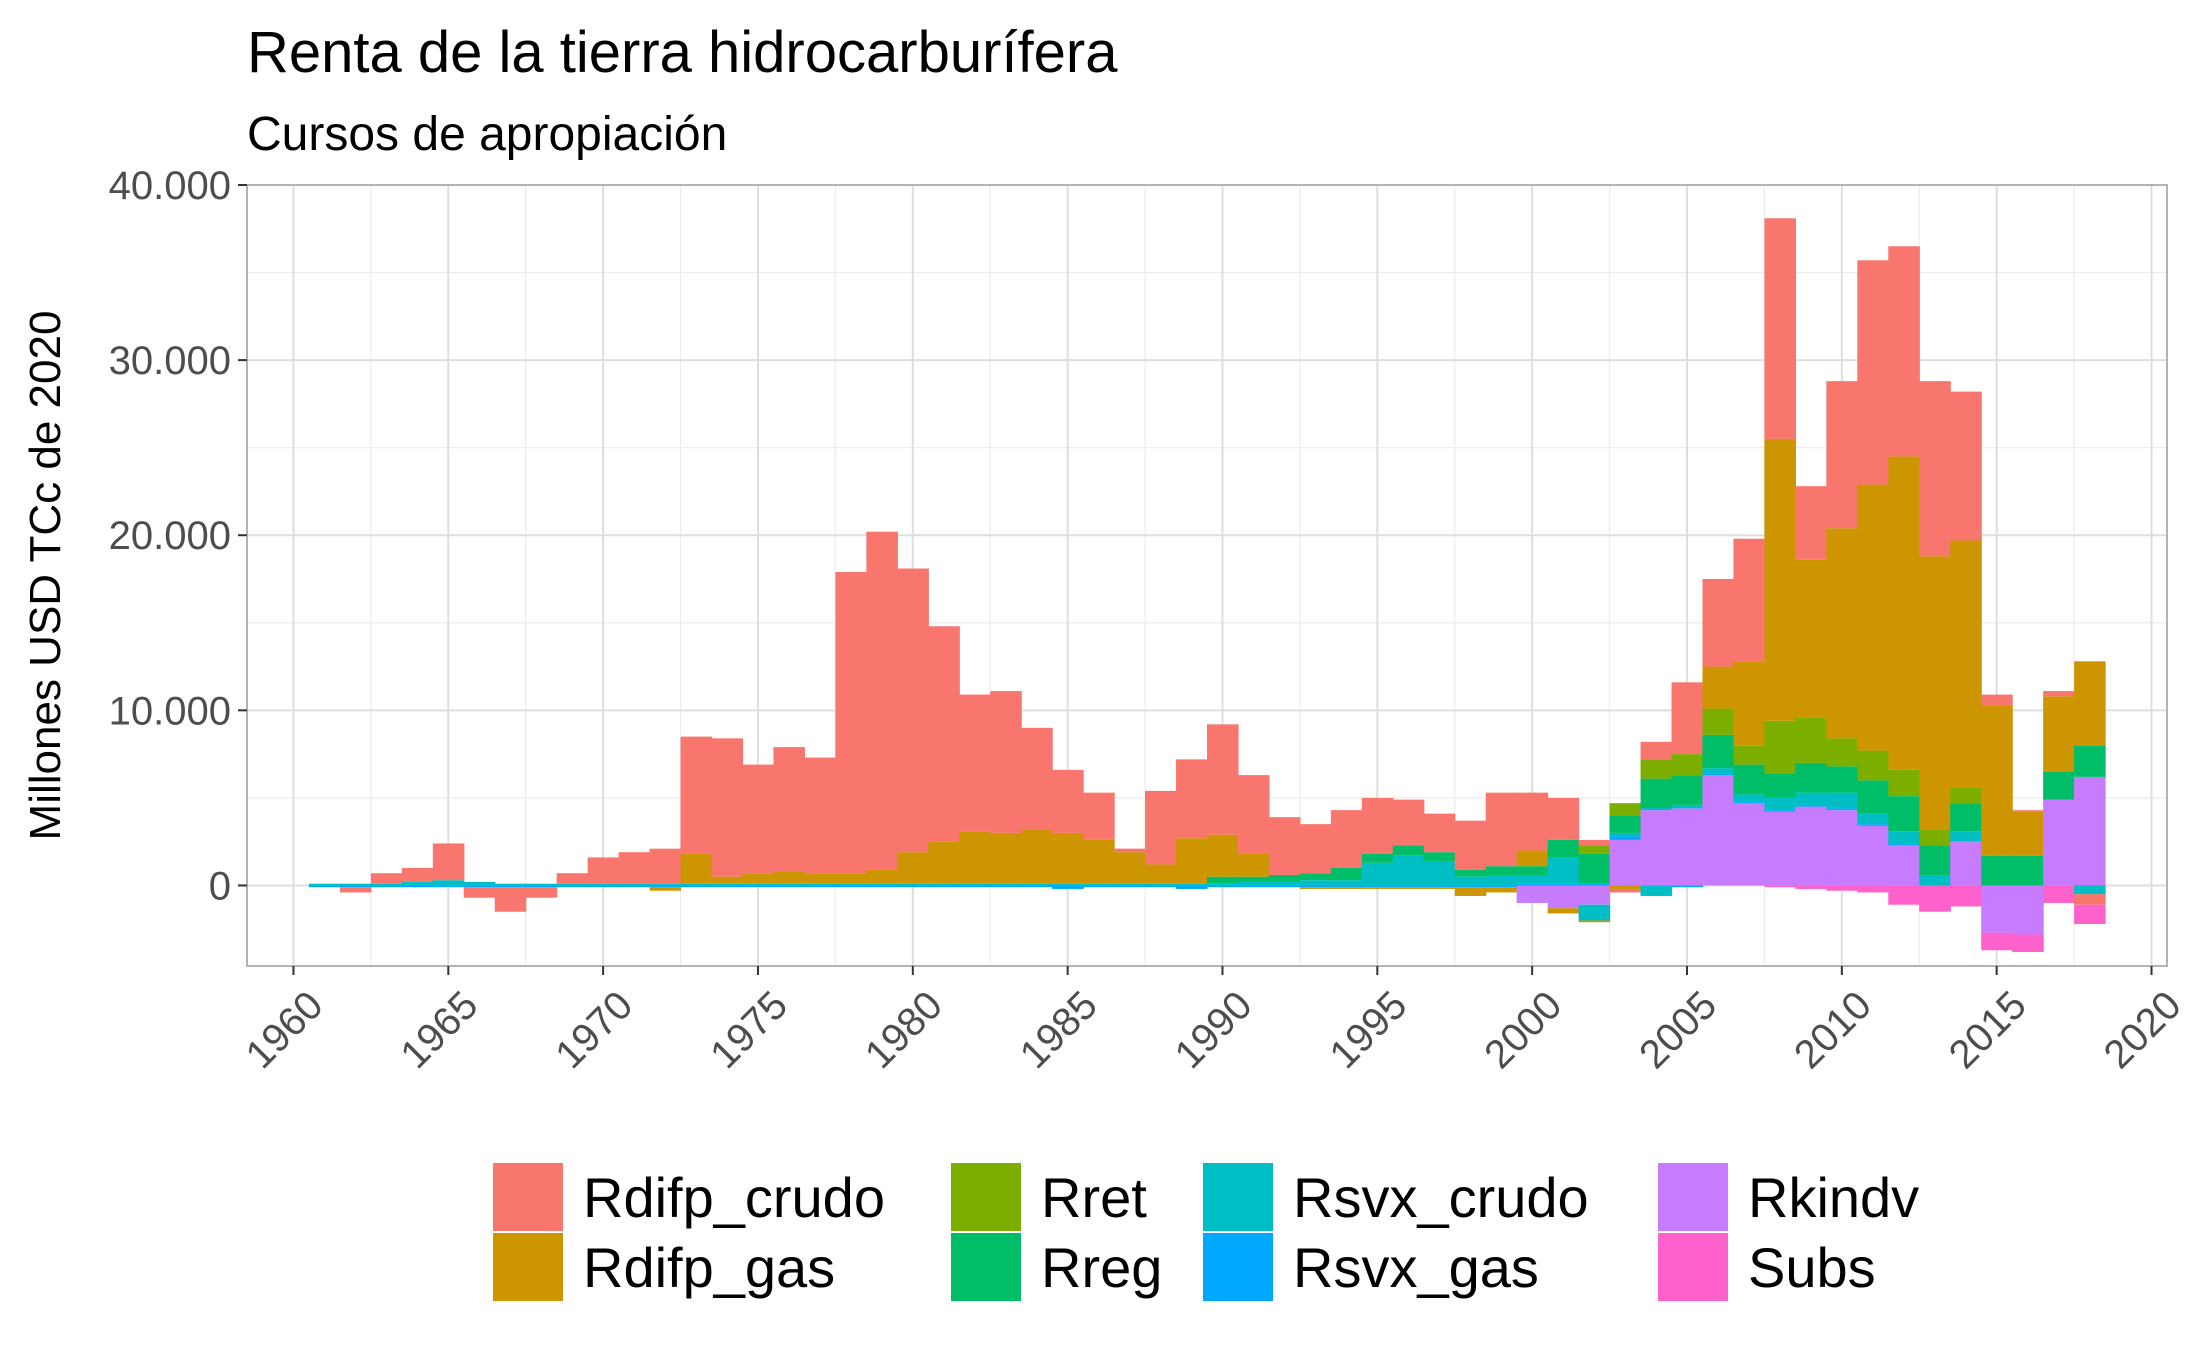  What do you see at coordinates (1678, 1030) in the screenshot?
I see `x-tick-label: 2005` at bounding box center [1678, 1030].